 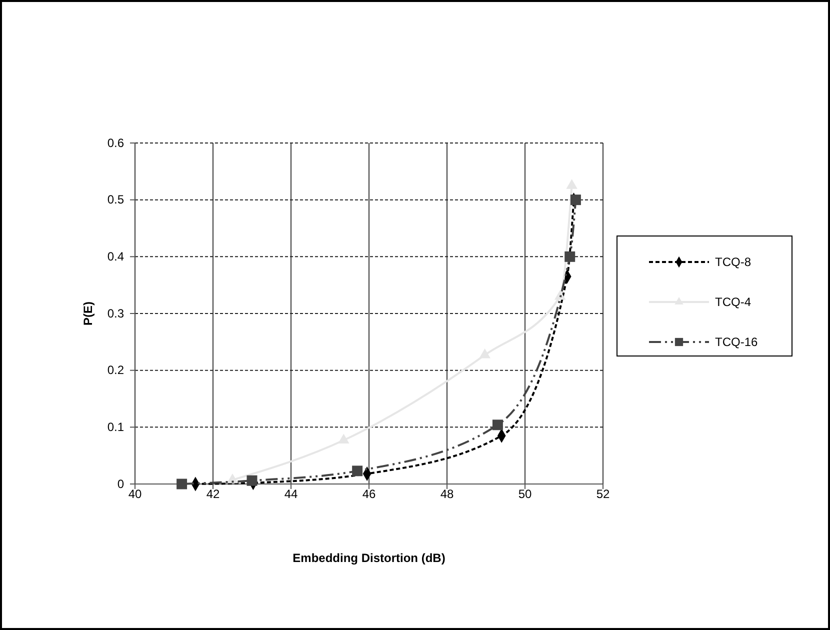 I want to click on y-tick-label: 0, so click(x=120, y=483).